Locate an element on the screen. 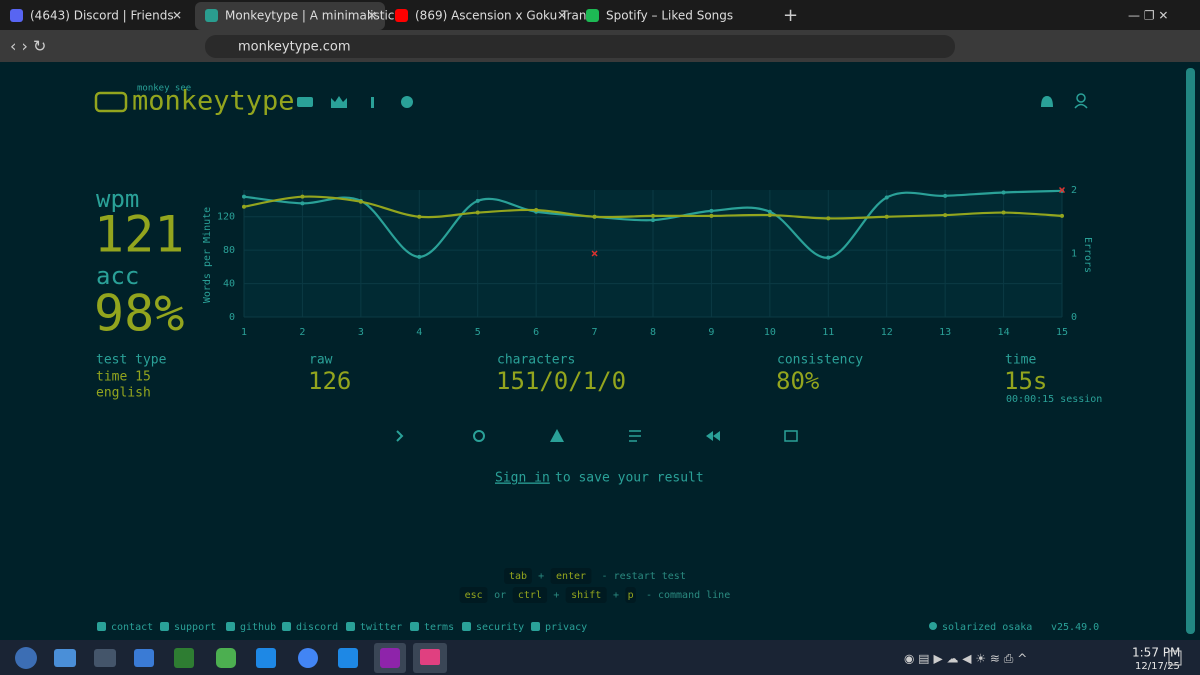 This screenshot has height=675, width=1200. tab-title: Monkeytype | A minimalistic is located at coordinates (309, 16).